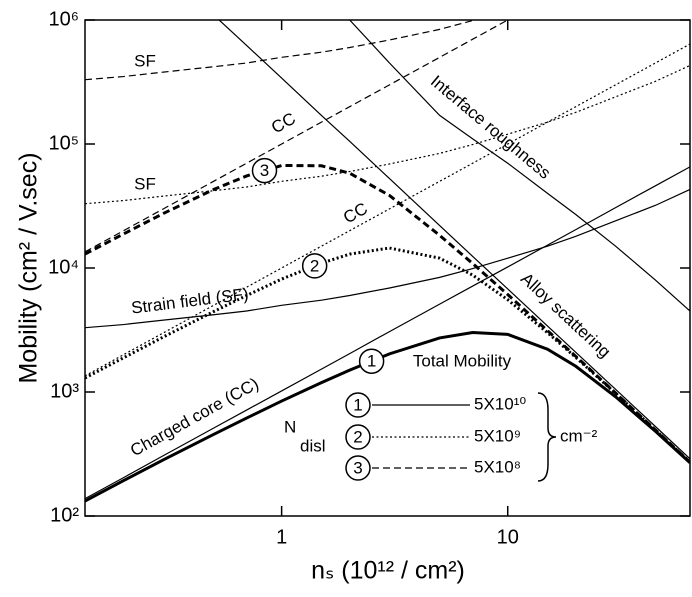 Image resolution: width=692 pixels, height=597 pixels. What do you see at coordinates (63, 143) in the screenshot?
I see `y-tick-label: 10⁵` at bounding box center [63, 143].